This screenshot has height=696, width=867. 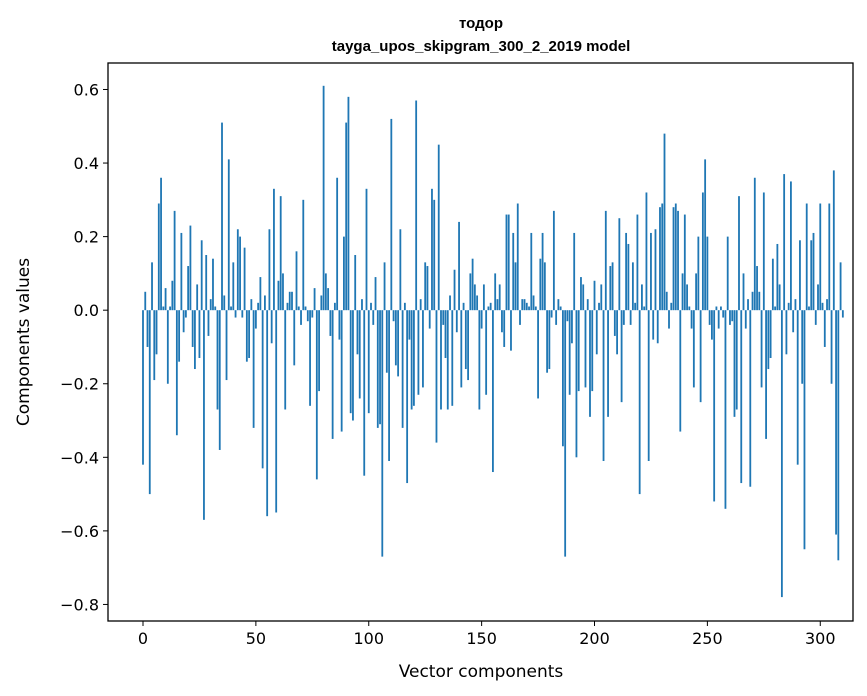 I want to click on y-tick-label: −0.4, so click(x=79, y=457).